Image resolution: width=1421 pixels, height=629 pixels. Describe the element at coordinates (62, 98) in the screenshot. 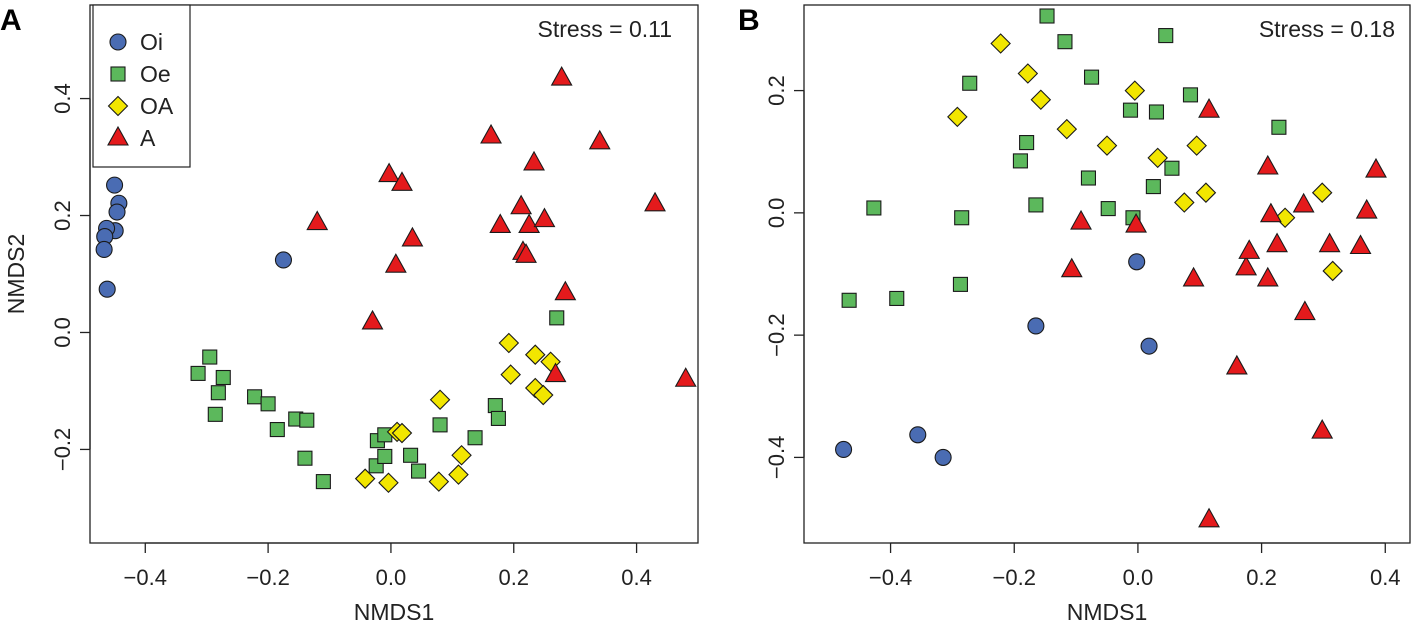

I see `y-tick-label: 0.4` at that location.